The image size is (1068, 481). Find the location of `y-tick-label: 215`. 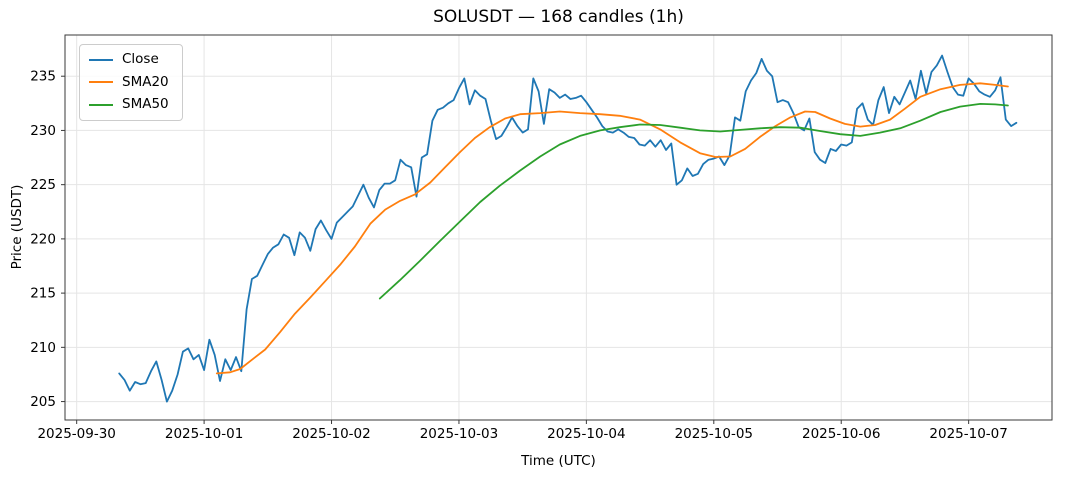

y-tick-label: 215 is located at coordinates (43, 294).